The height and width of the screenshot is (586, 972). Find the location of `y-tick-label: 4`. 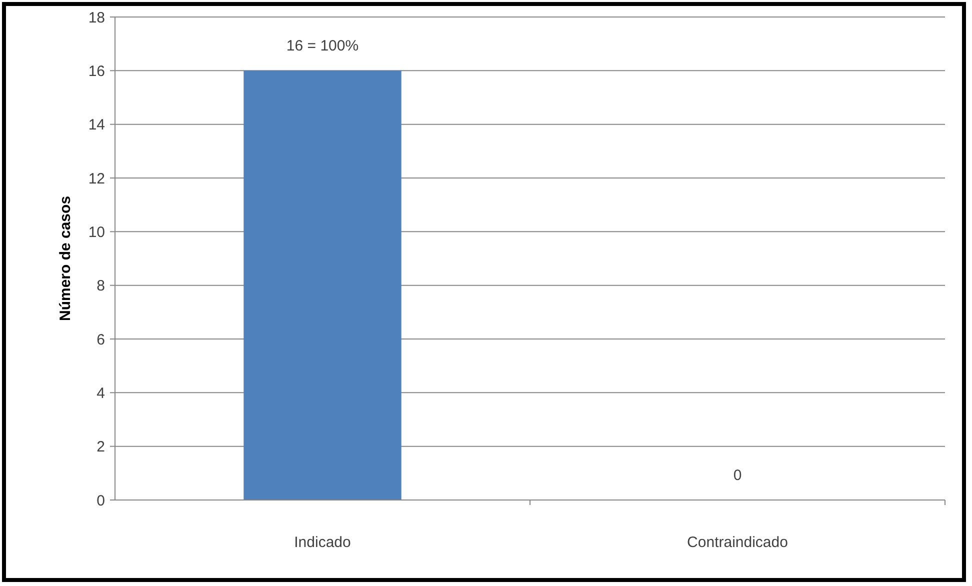

y-tick-label: 4 is located at coordinates (100, 393).